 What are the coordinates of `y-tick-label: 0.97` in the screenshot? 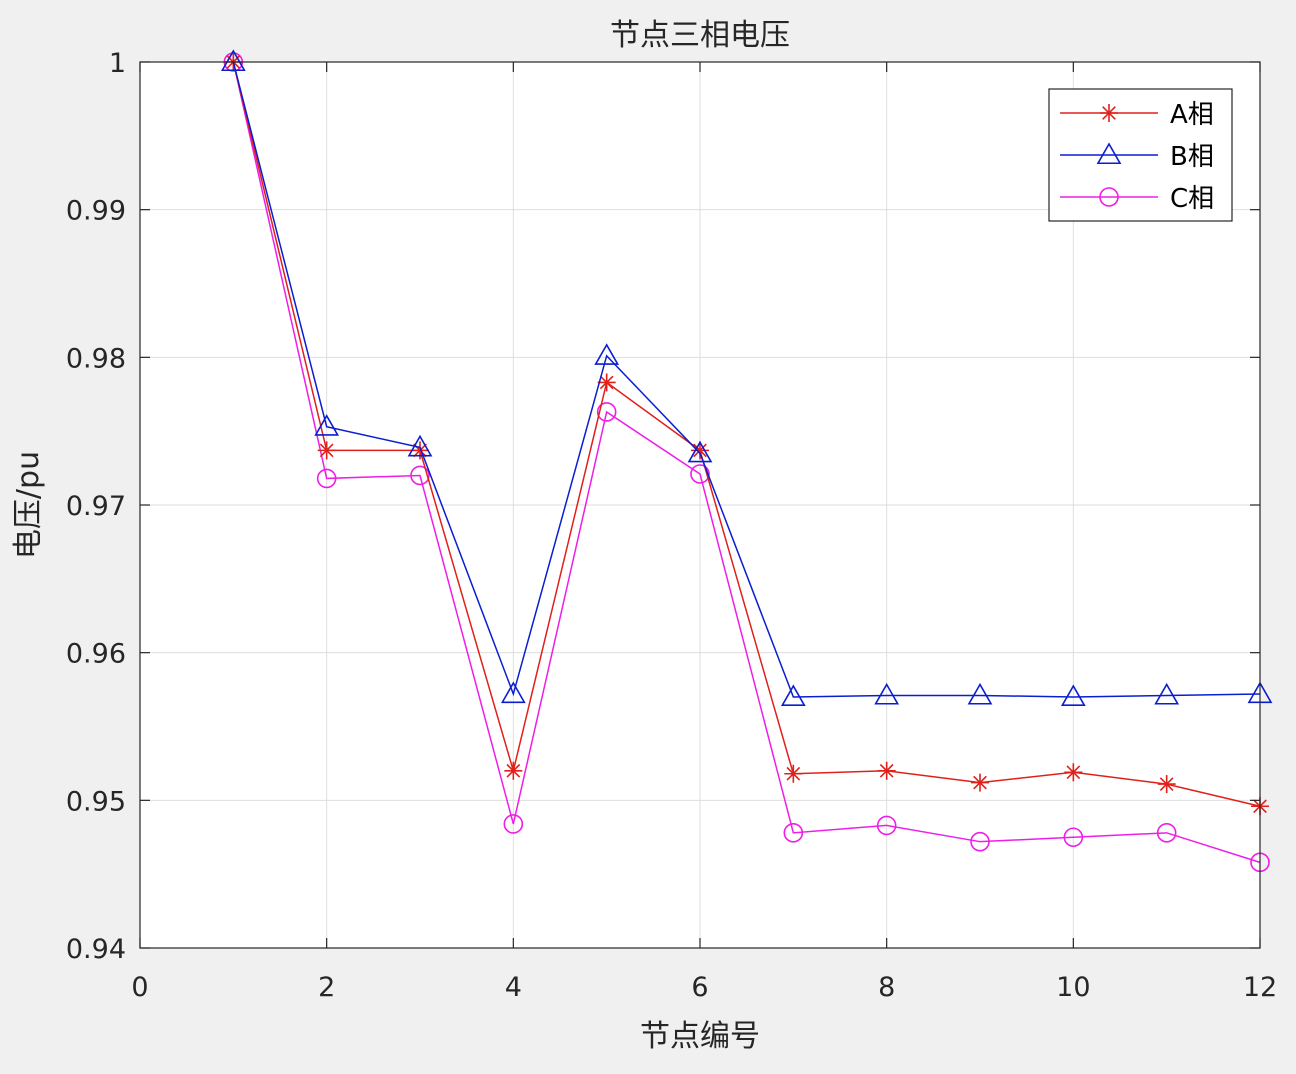 It's located at (96, 506).